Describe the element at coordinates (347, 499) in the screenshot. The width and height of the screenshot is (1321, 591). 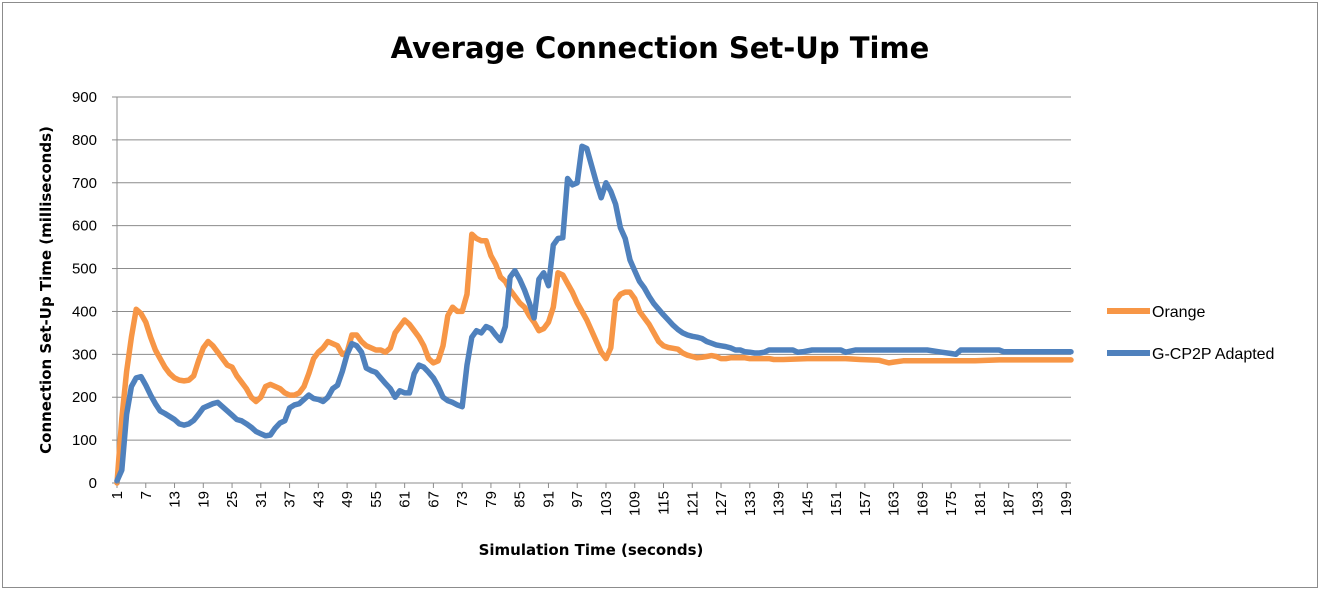
I see `x-tick-label: 49` at that location.